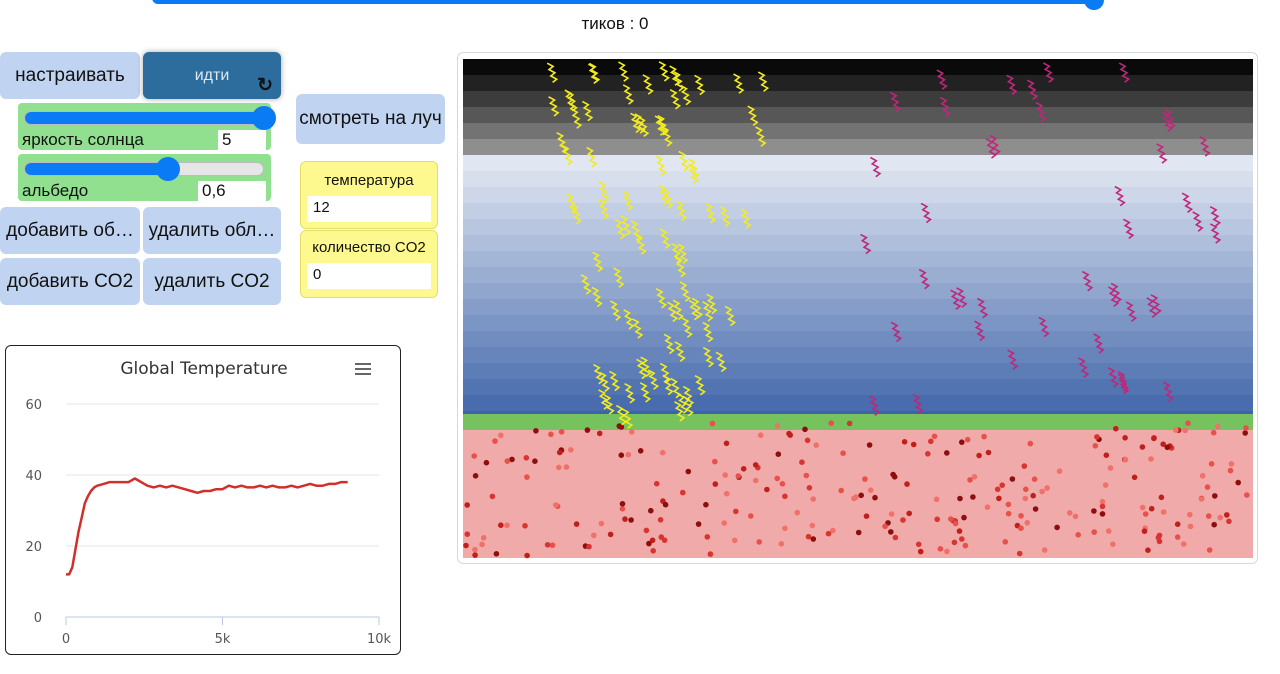 The image size is (1280, 674). I want to click on ticks-progress-thumb, so click(1094, 5).